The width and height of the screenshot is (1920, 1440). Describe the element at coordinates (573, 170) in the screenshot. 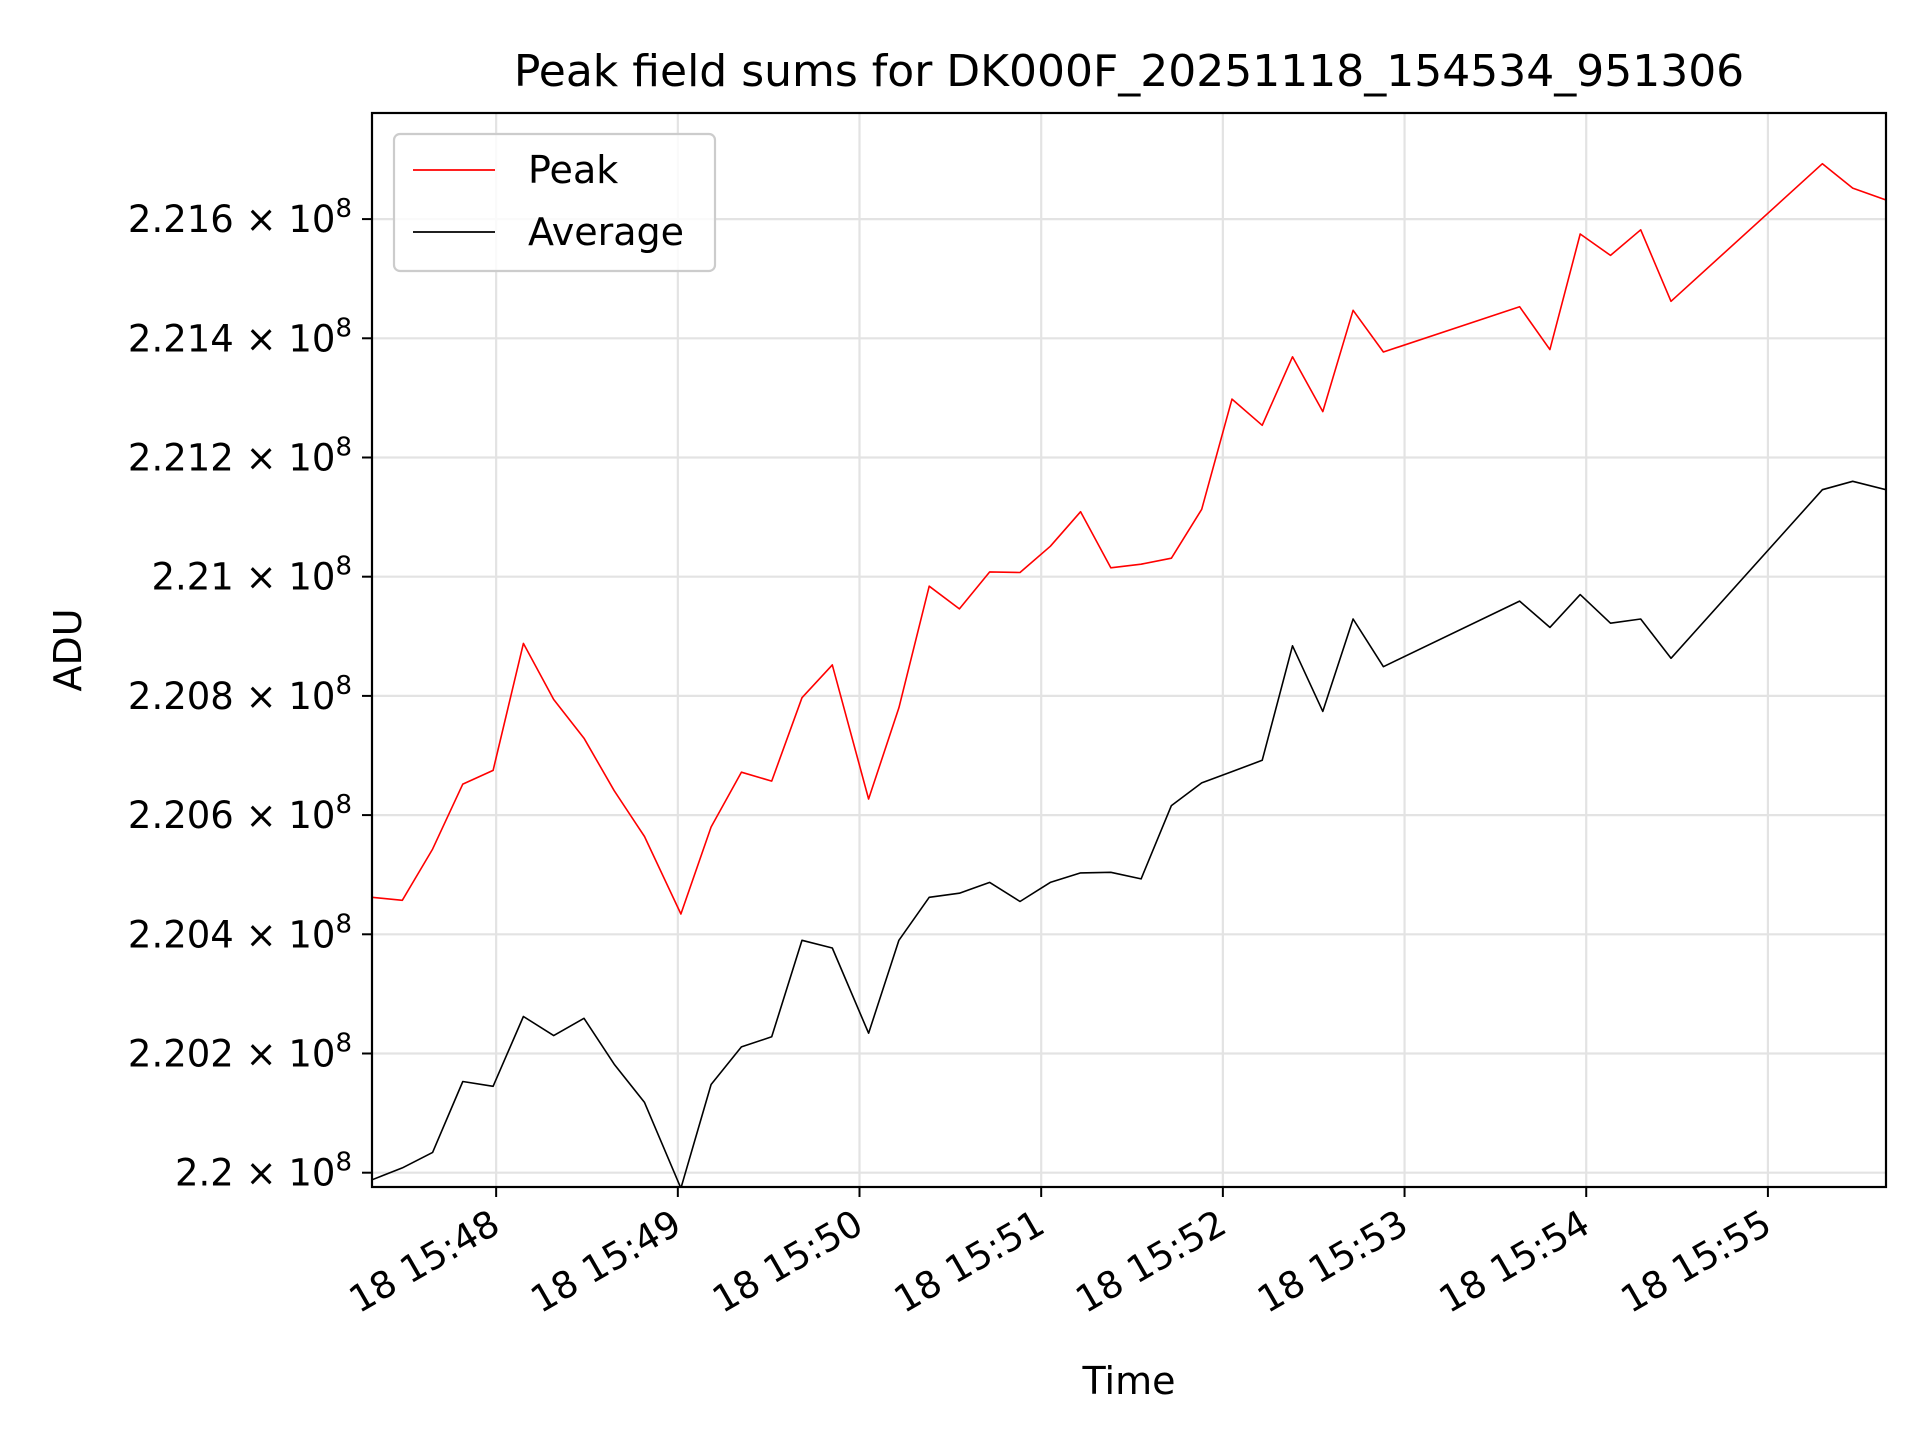

I see `legend-label-peak: Peak` at that location.